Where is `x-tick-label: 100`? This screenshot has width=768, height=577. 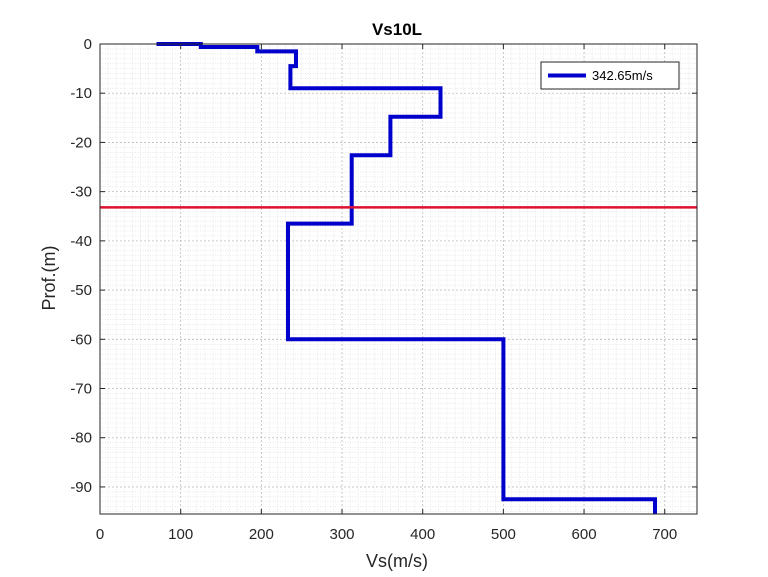
x-tick-label: 100 is located at coordinates (180, 534).